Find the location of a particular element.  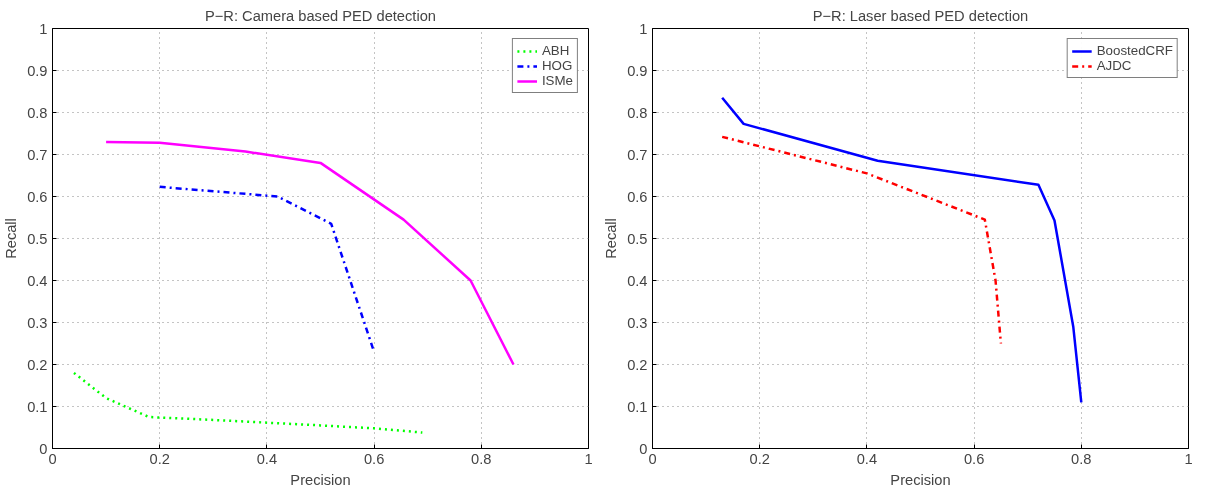

legend-label: HOG is located at coordinates (557, 65).